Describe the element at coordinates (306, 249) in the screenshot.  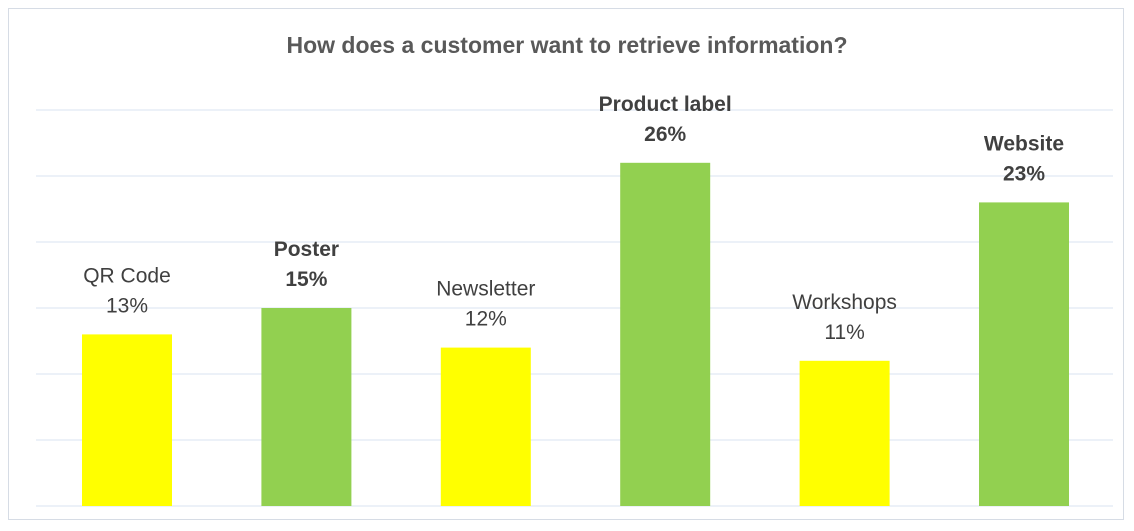
I see `category-label: Poster` at that location.